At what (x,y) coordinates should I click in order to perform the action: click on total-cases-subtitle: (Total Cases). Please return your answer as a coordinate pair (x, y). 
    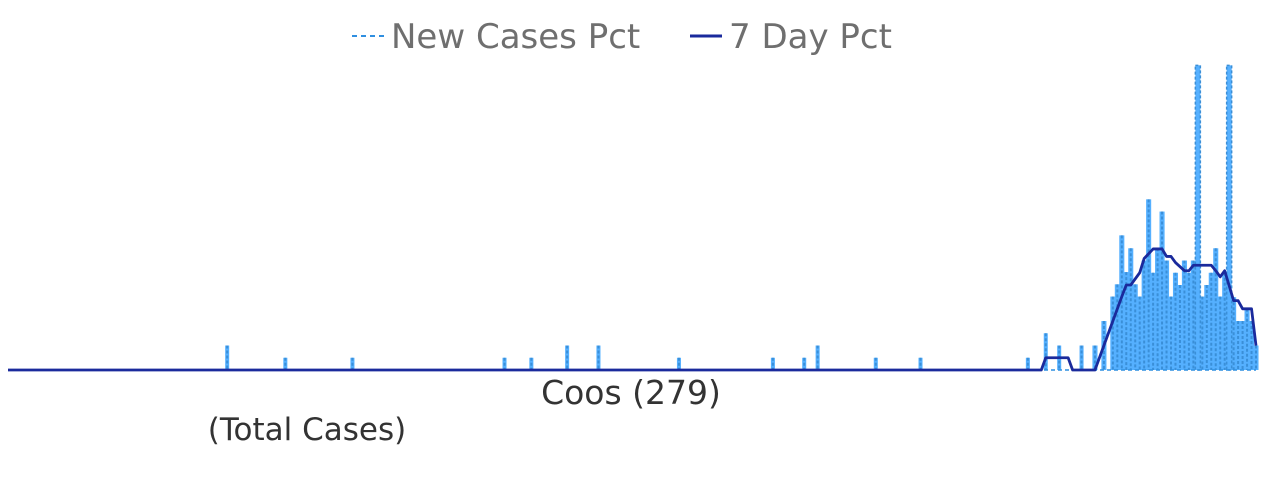
    Looking at the image, I should click on (307, 430).